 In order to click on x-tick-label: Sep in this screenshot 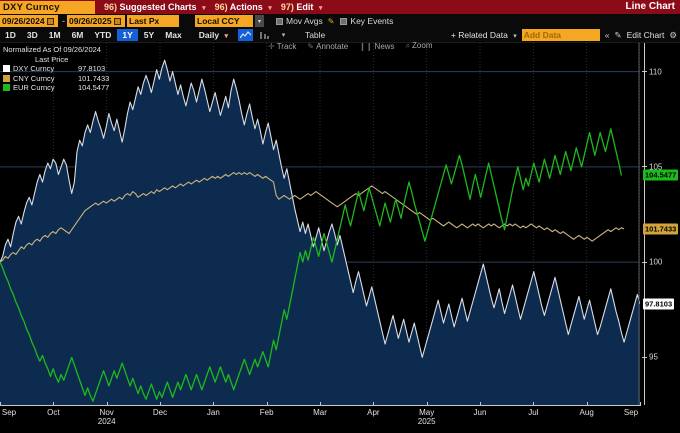, I will do `click(631, 412)`.